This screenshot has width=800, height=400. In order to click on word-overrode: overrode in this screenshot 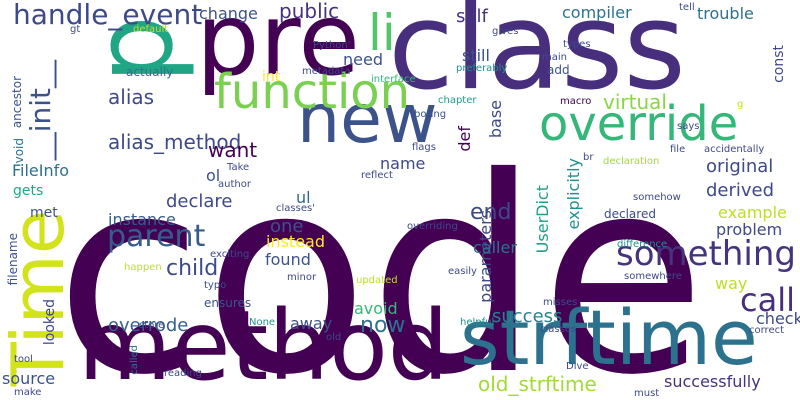, I will do `click(148, 325)`.